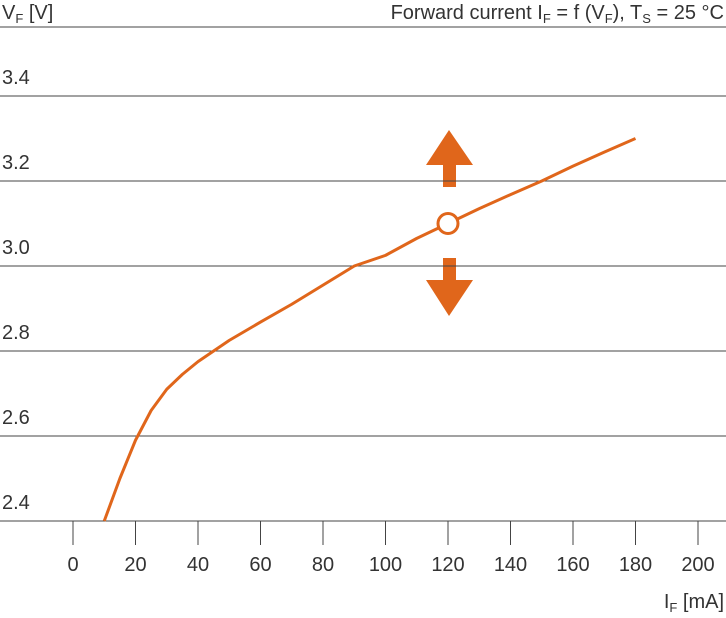 The width and height of the screenshot is (726, 618). I want to click on x-tick-label: 0, so click(72, 565).